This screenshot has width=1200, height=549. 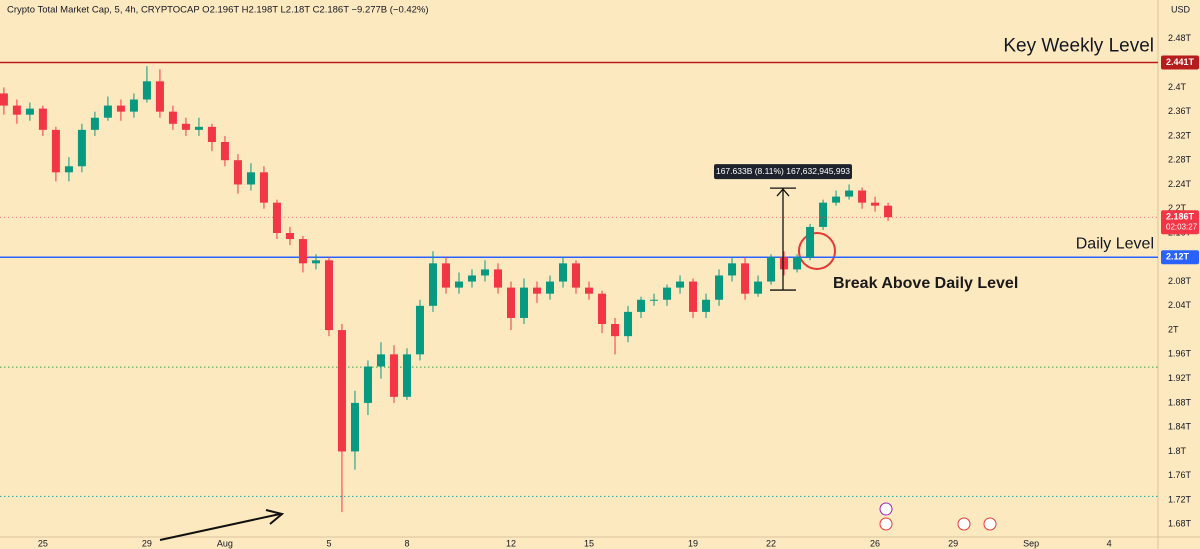 I want to click on trend-arrow, so click(x=222, y=525).